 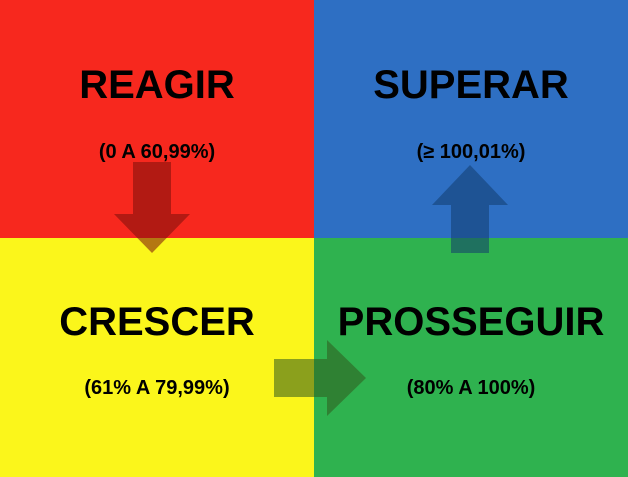 What do you see at coordinates (471, 388) in the screenshot?
I see `quadrant-range: (80% A 100%)` at bounding box center [471, 388].